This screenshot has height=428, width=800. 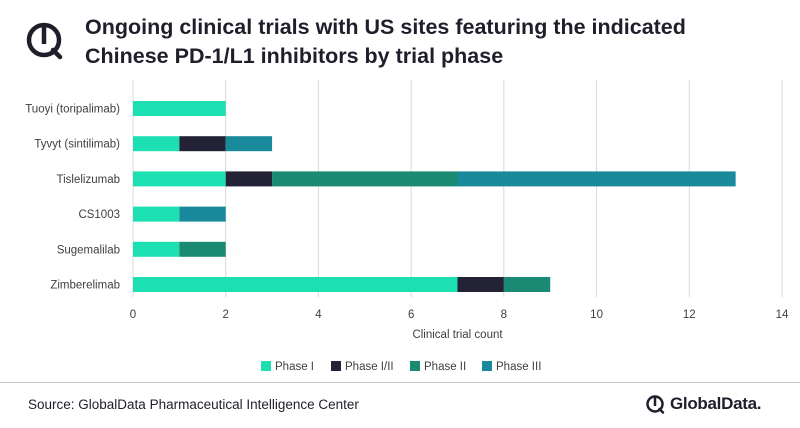 I want to click on legend-label: Phase I, so click(x=294, y=367).